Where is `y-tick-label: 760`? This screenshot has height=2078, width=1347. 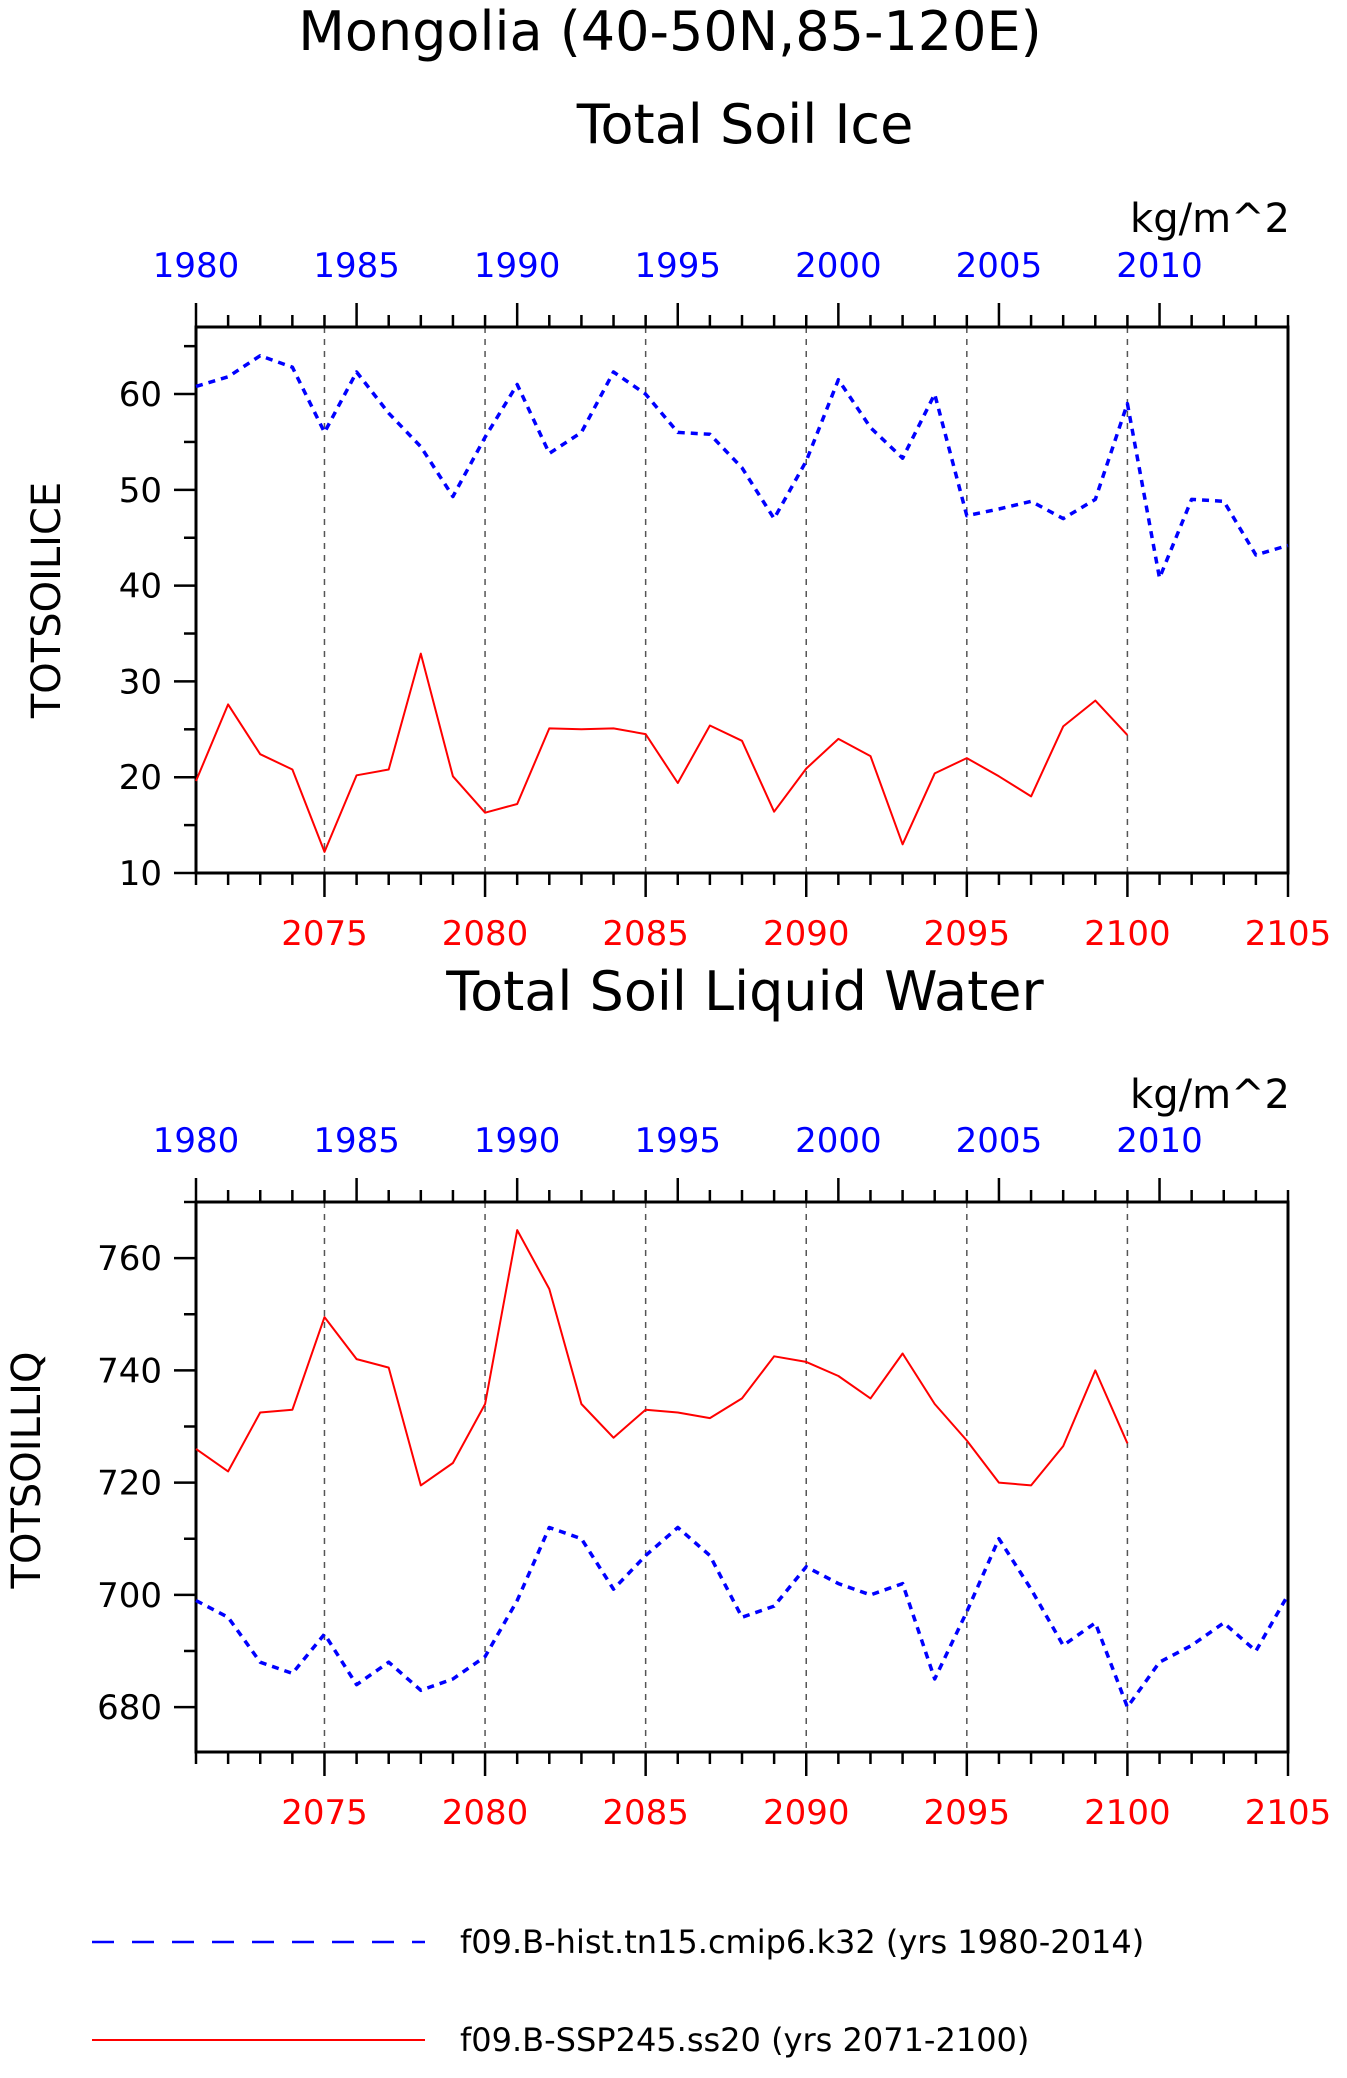 y-tick-label: 760 is located at coordinates (129, 1259).